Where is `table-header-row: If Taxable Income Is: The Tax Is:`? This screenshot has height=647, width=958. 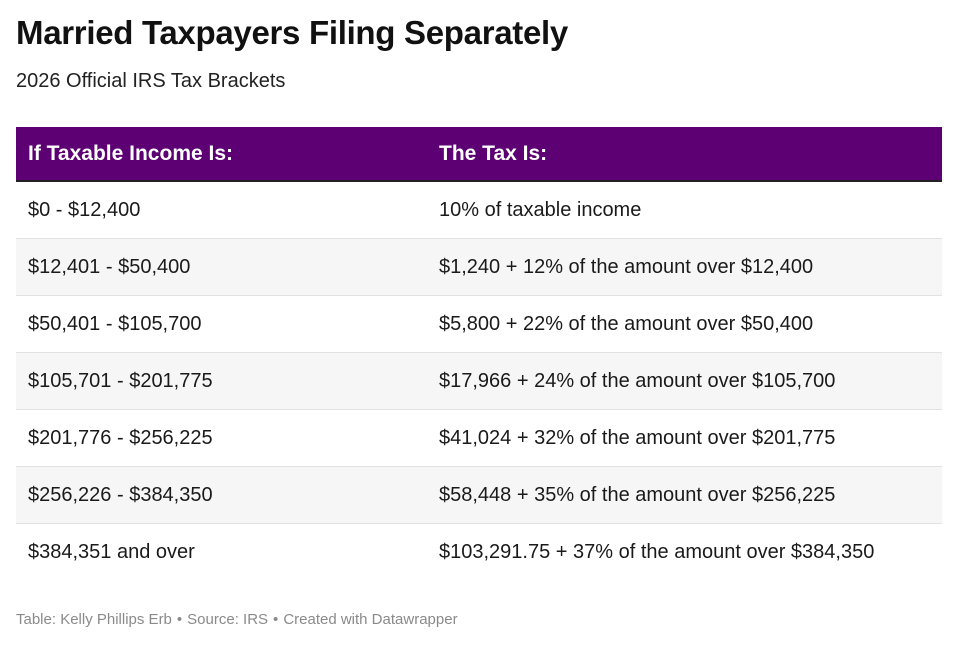 table-header-row: If Taxable Income Is: The Tax Is: is located at coordinates (479, 154).